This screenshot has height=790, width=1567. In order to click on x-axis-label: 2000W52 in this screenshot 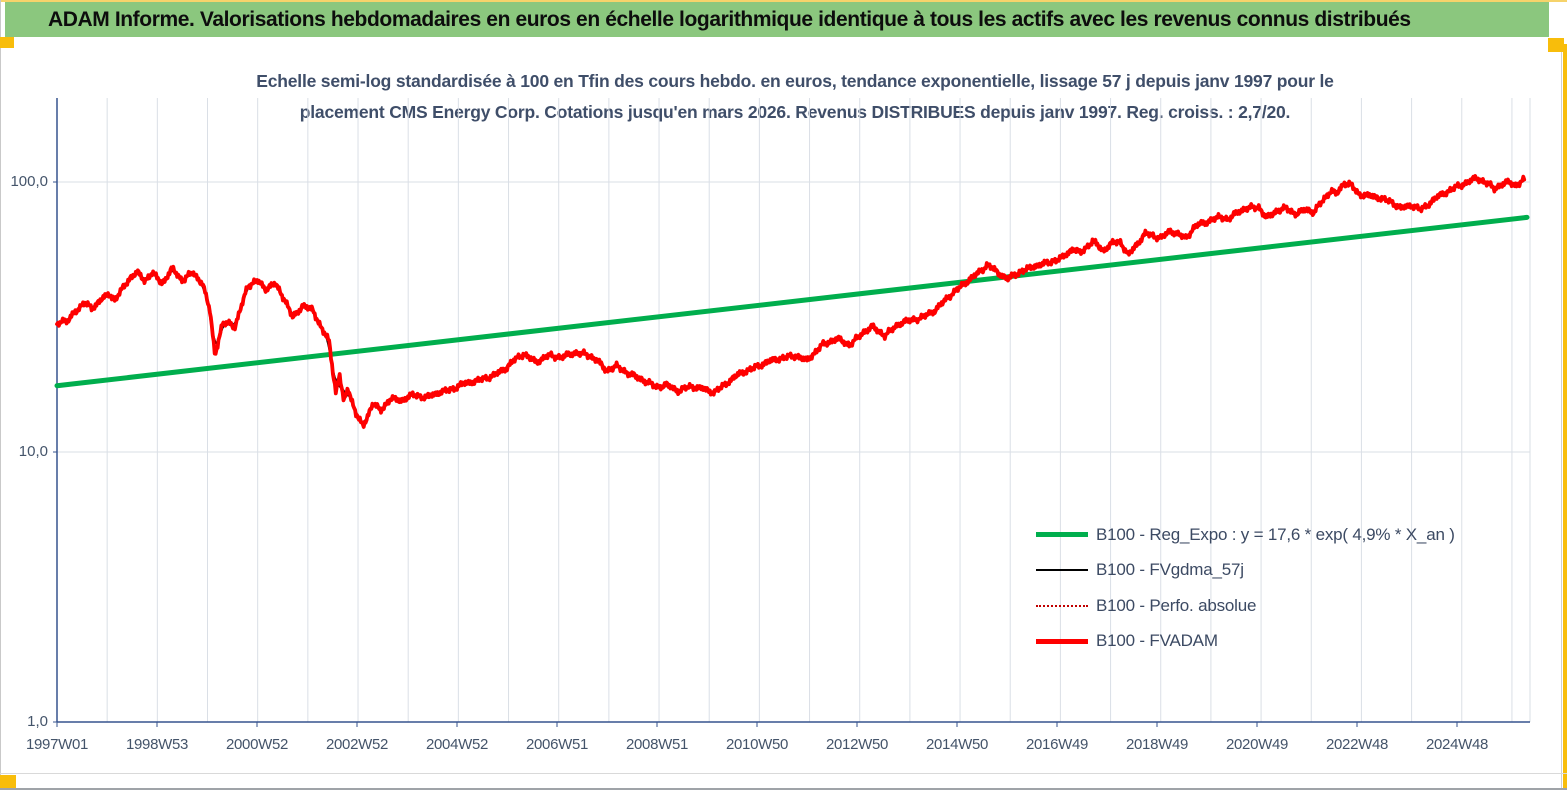, I will do `click(257, 744)`.